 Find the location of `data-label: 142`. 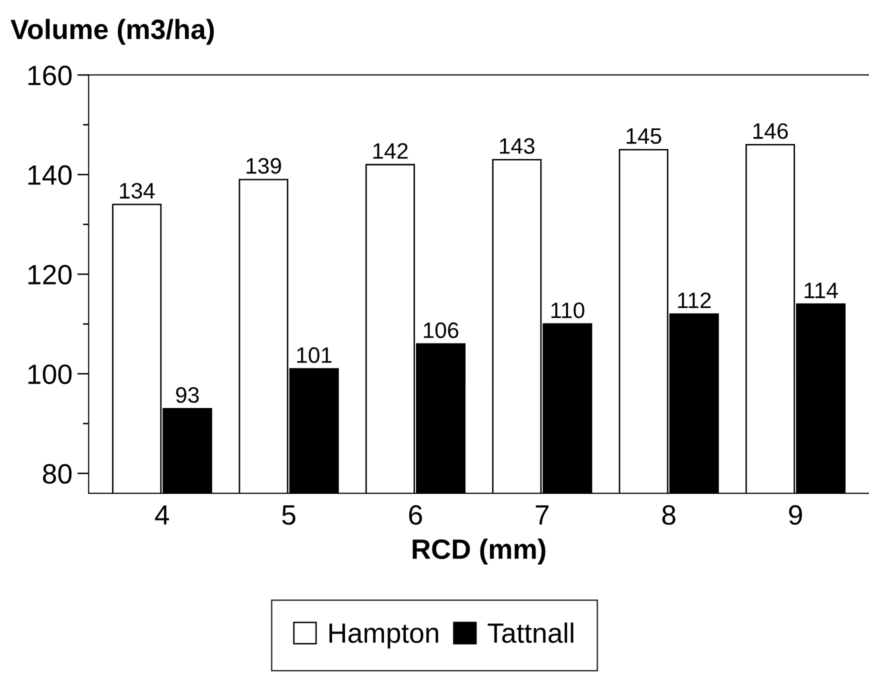

data-label: 142 is located at coordinates (390, 151).